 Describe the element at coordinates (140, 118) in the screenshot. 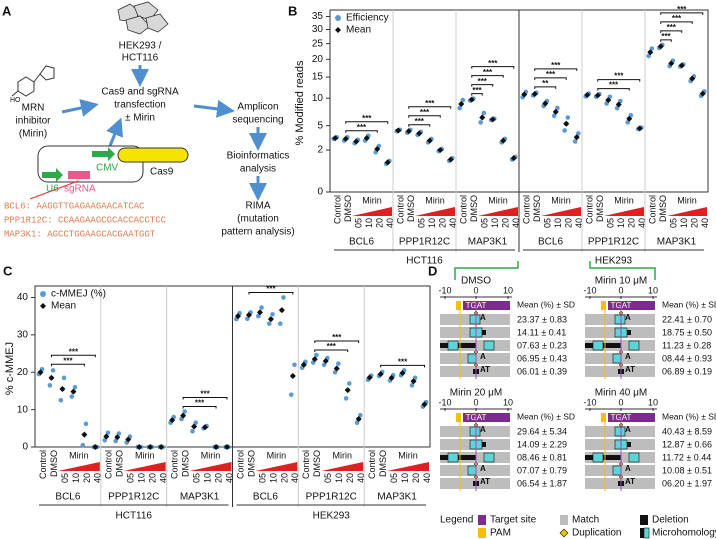

I see `step-label: ± Mirin` at that location.